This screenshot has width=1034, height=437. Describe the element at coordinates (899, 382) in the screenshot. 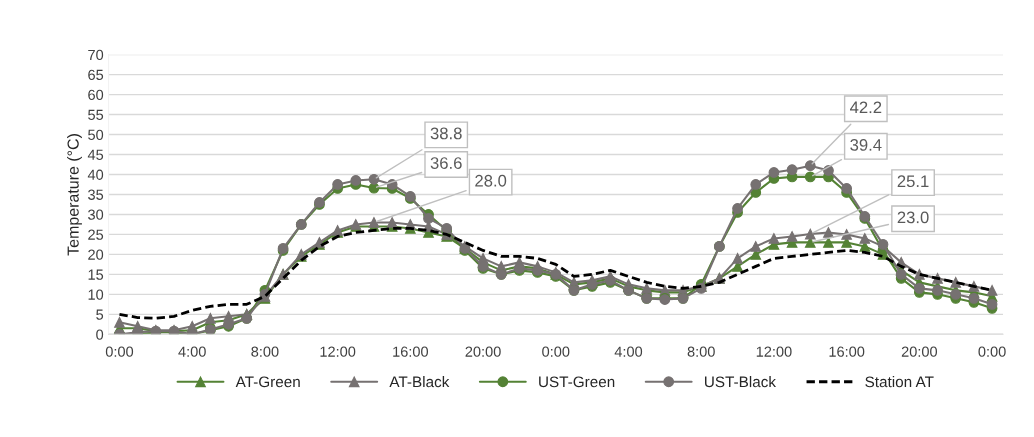

I see `legend-label: Station AT` at that location.